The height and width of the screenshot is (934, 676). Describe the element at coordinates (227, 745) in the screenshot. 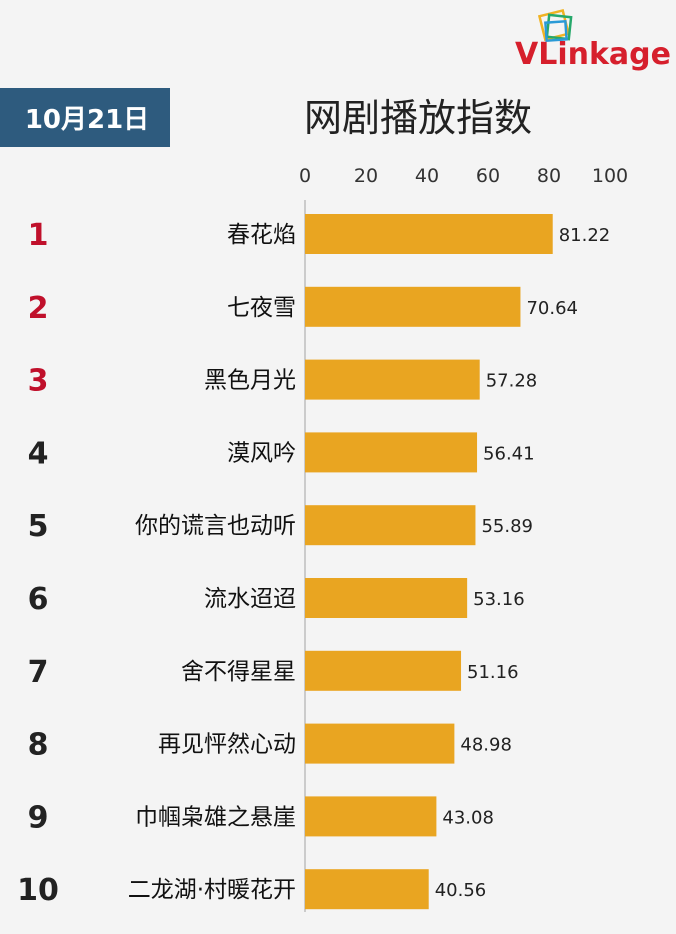

I see `category-label: 再见怦然心动` at that location.